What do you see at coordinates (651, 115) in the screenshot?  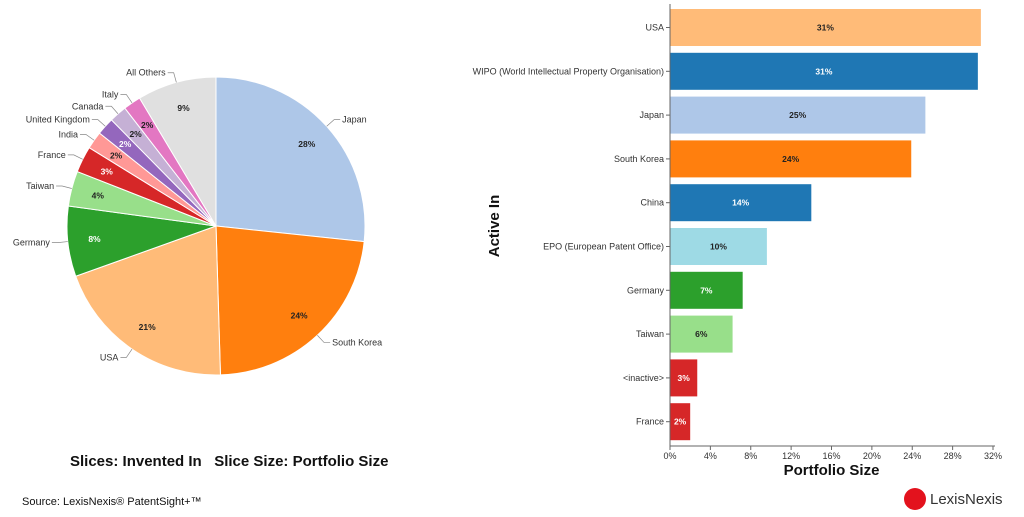 I see `y-tick-label: Japan` at bounding box center [651, 115].